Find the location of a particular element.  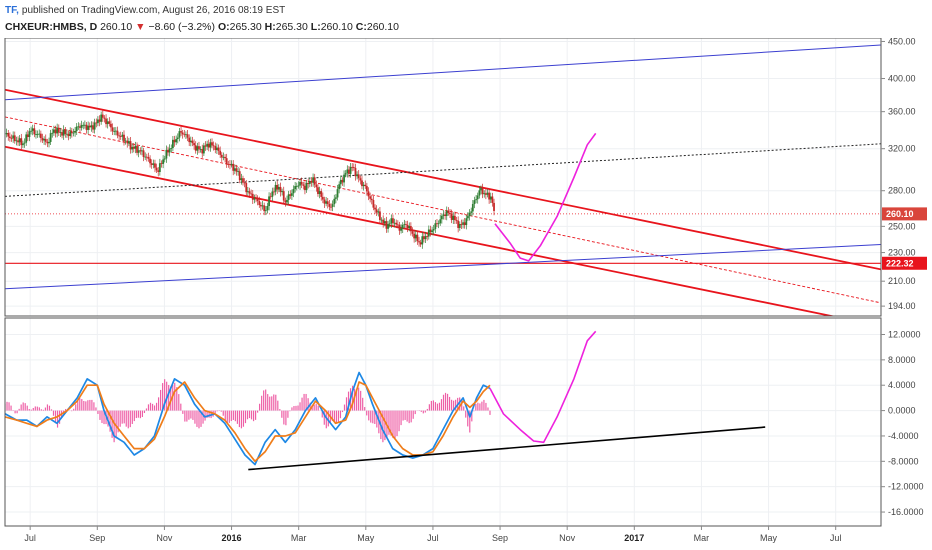

price-candles is located at coordinates (250, 179).